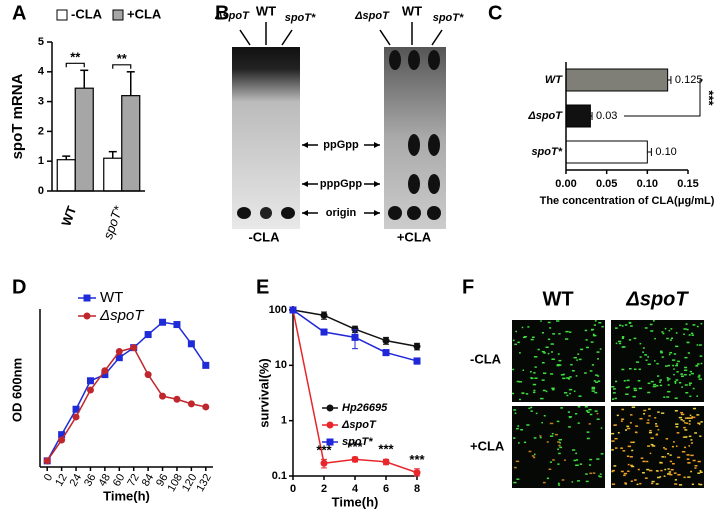 Image resolution: width=720 pixels, height=511 pixels. What do you see at coordinates (300, 18) in the screenshot?
I see `lane-label: spoT*` at bounding box center [300, 18].